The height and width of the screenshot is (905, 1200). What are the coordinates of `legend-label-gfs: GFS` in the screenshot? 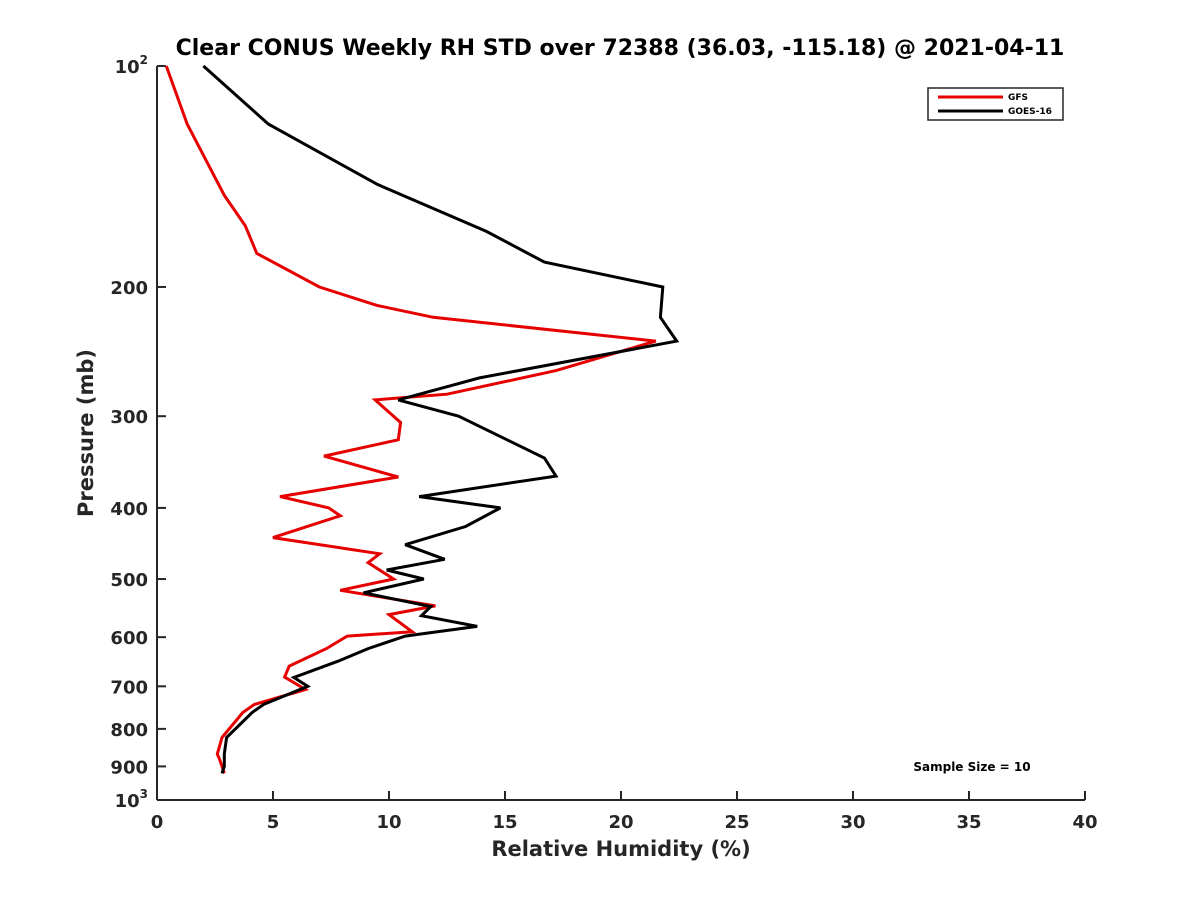 It's located at (1018, 98).